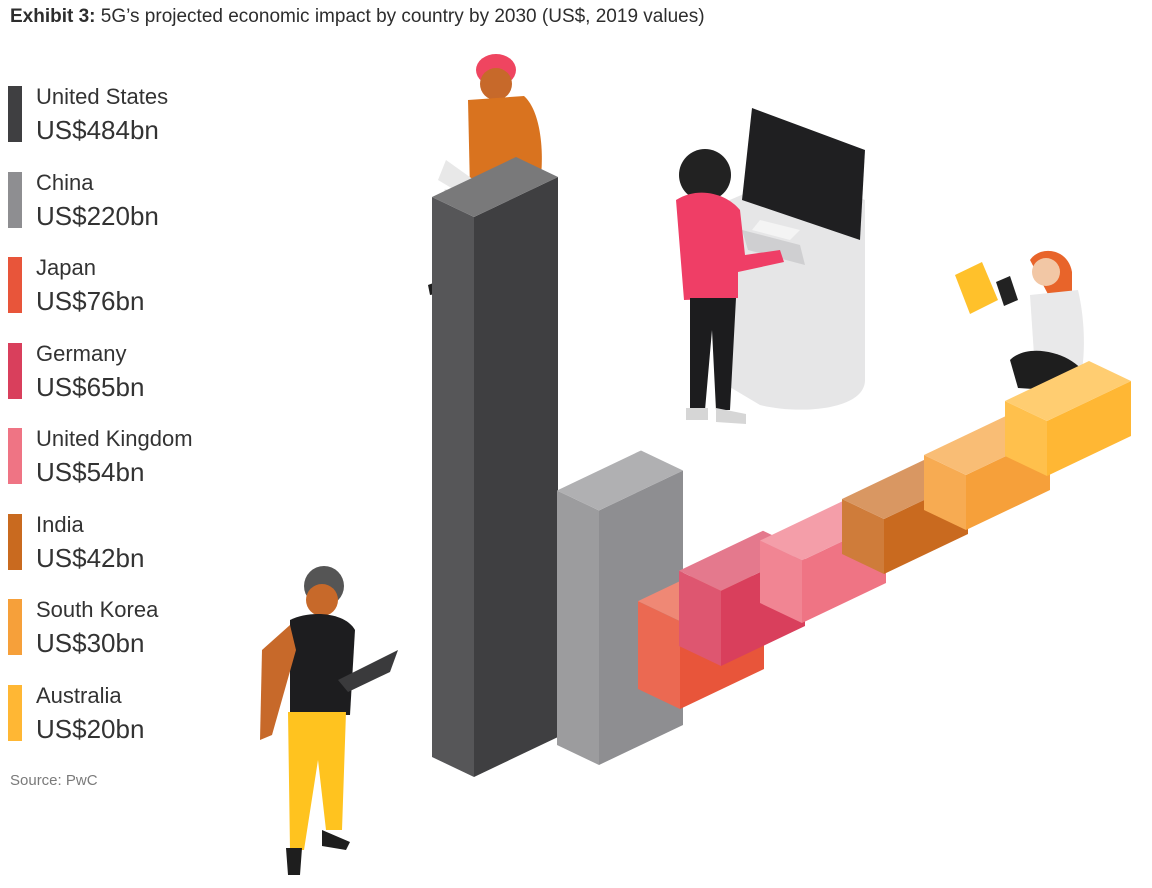 This screenshot has width=1152, height=888. I want to click on legend-country-label: Japan, so click(66, 267).